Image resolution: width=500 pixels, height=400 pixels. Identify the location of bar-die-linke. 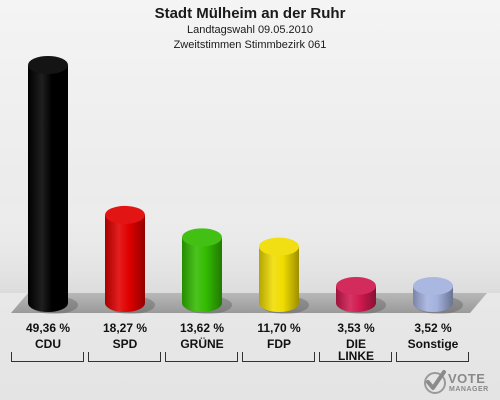
(361, 295).